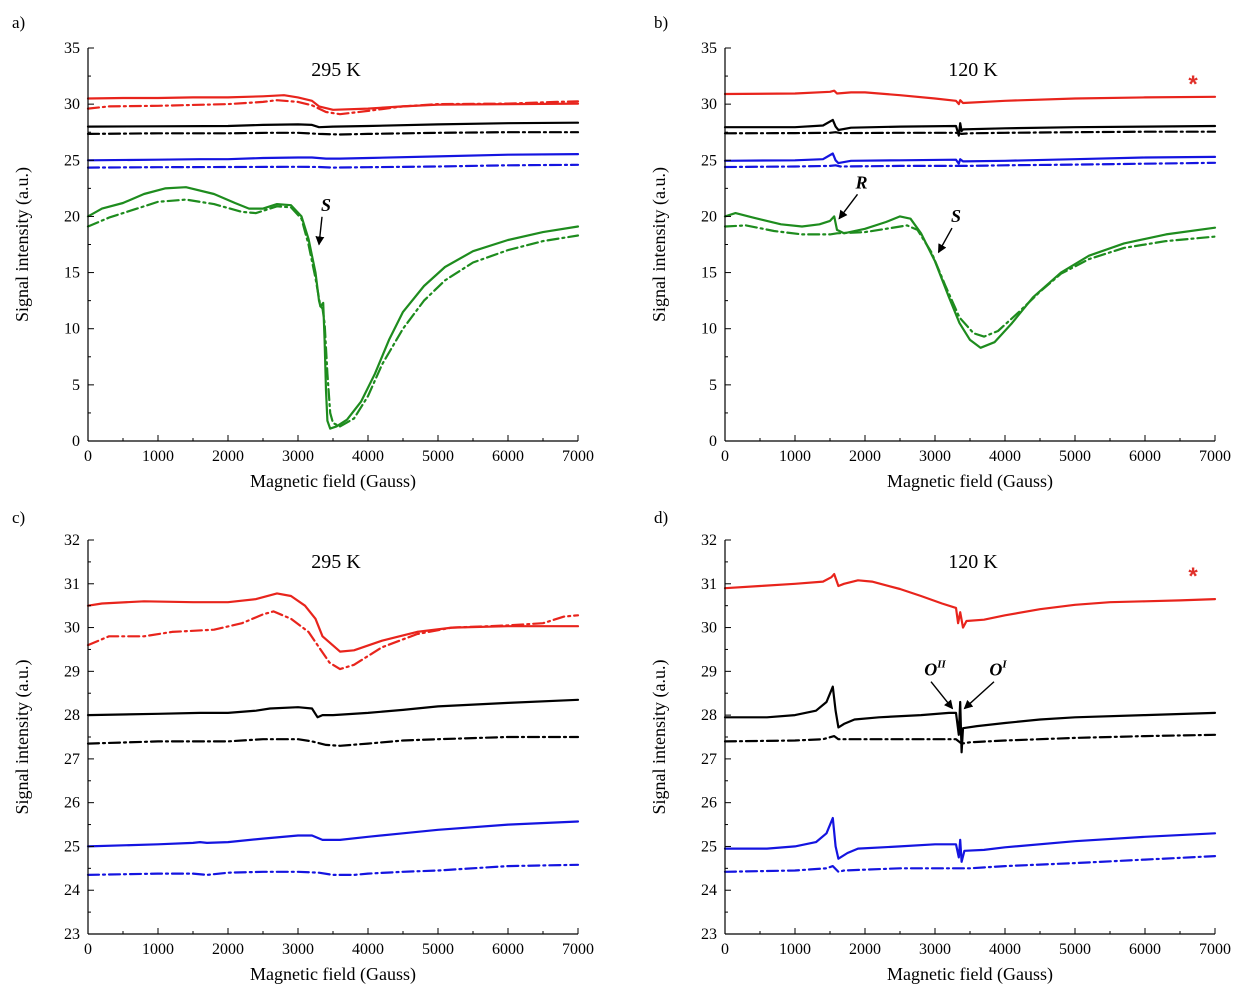 The image size is (1239, 996). I want to click on y-tick-label: 10, so click(72, 329).